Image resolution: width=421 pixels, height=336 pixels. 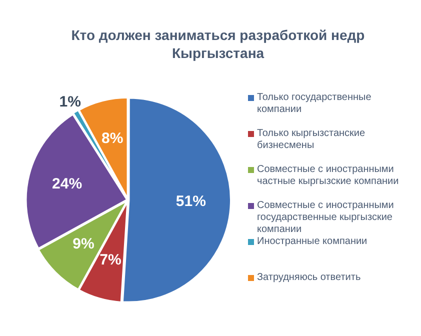 What do you see at coordinates (67, 183) in the screenshot?
I see `data-label: 24%` at bounding box center [67, 183].